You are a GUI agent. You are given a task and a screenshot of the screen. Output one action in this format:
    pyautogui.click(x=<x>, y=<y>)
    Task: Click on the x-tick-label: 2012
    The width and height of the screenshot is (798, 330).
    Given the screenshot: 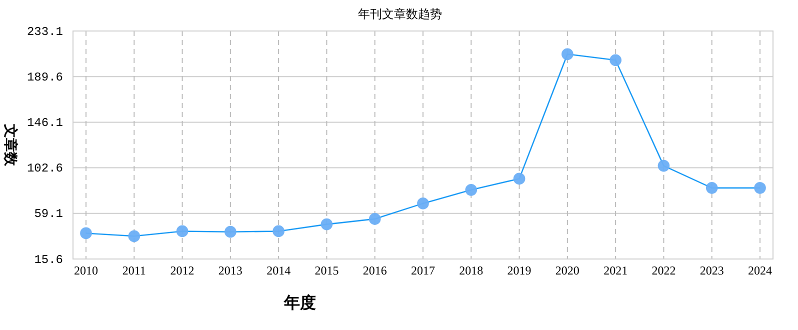 What is the action you would take?
    pyautogui.click(x=182, y=271)
    